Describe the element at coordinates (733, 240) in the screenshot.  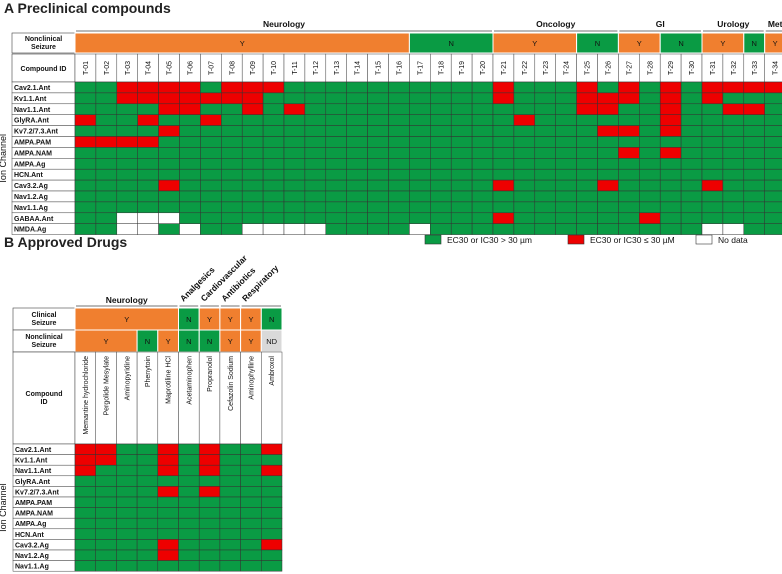
I see `legend-label: No data` at that location.